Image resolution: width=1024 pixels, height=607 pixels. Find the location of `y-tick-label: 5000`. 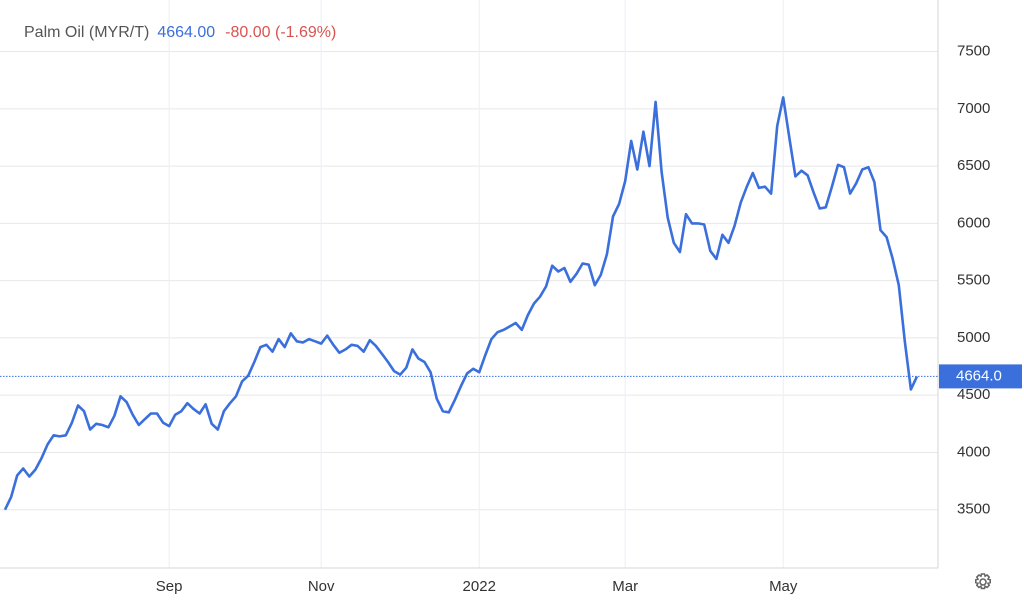

y-tick-label: 5000 is located at coordinates (973, 337).